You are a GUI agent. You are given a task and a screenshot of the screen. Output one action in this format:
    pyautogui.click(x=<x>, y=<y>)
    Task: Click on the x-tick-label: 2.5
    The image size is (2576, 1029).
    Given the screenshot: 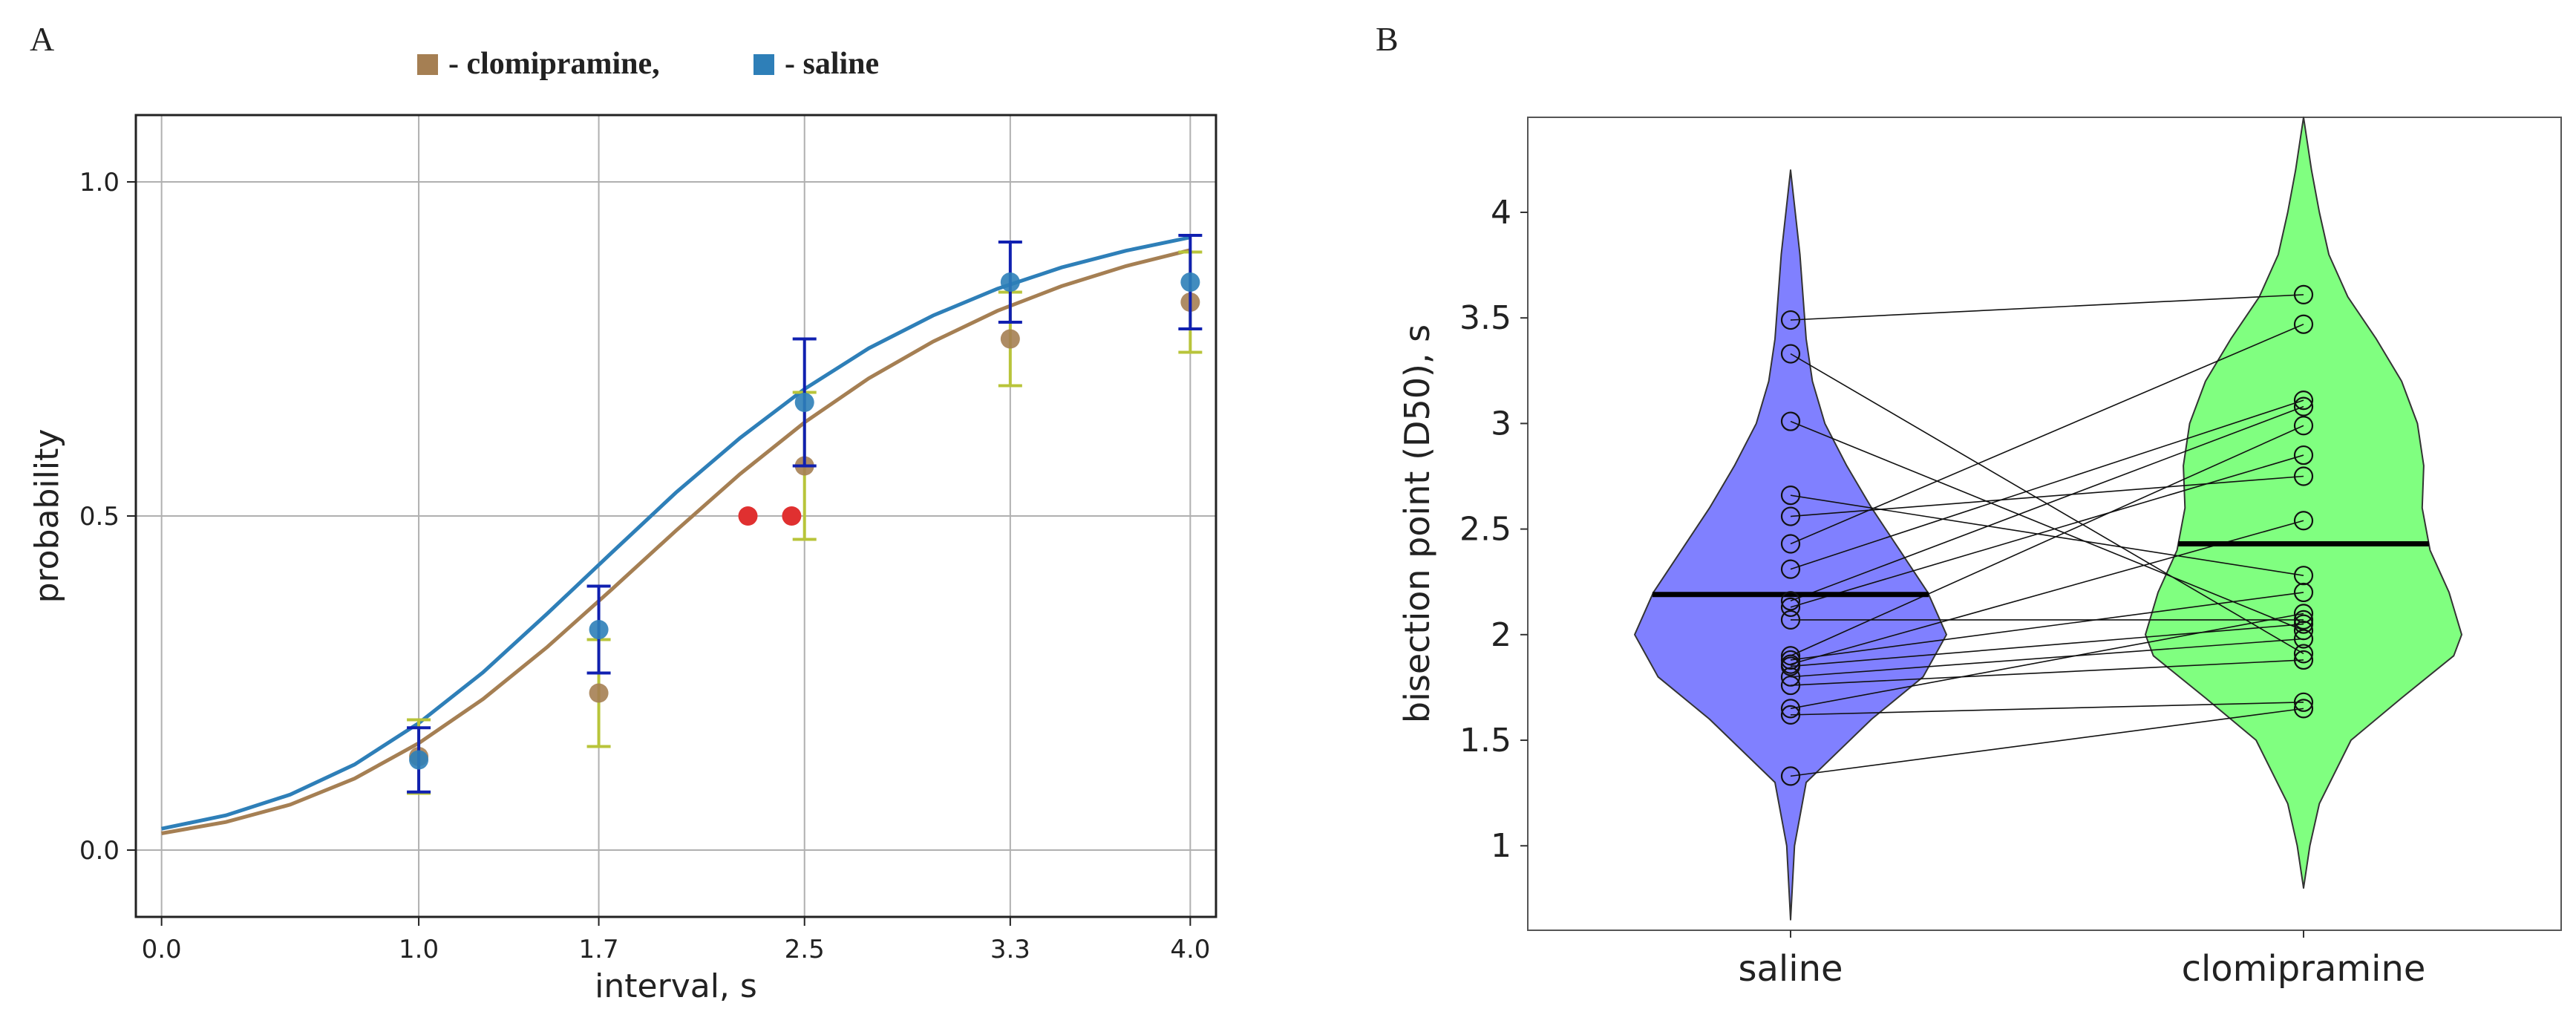 What is the action you would take?
    pyautogui.click(x=805, y=949)
    